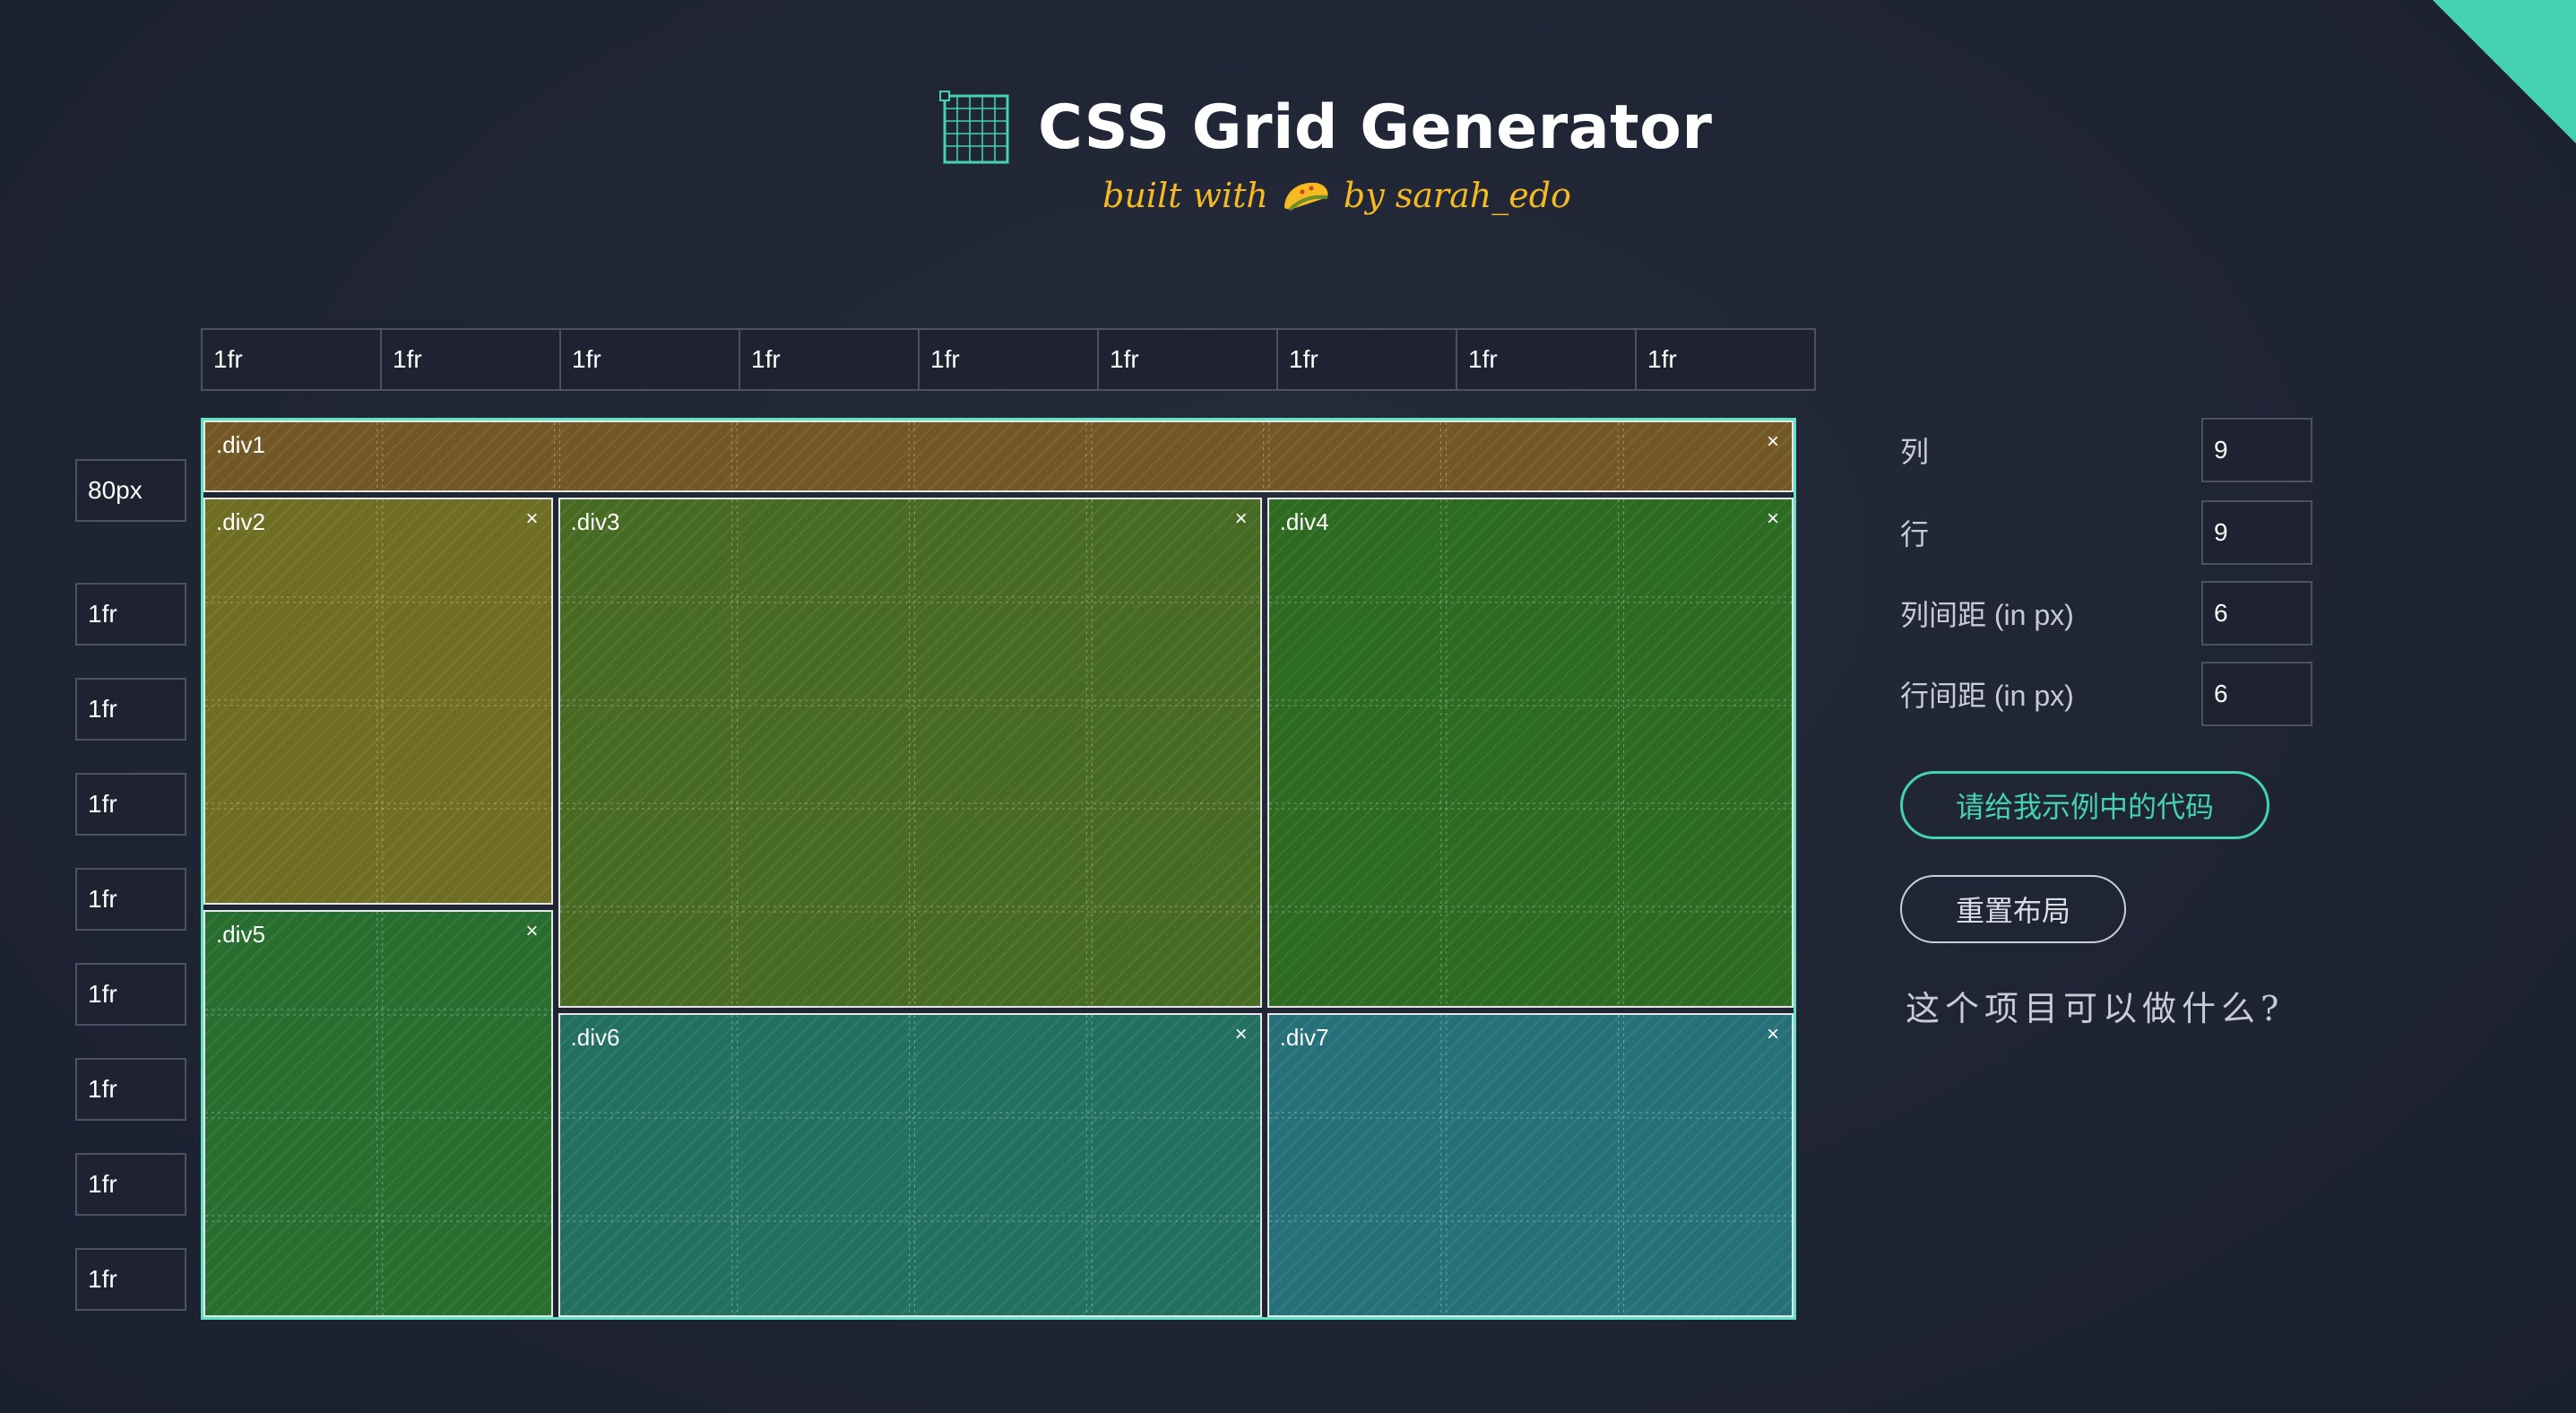 The width and height of the screenshot is (2576, 1413). What do you see at coordinates (2106, 450) in the screenshot?
I see `columns-setting: 列 9` at bounding box center [2106, 450].